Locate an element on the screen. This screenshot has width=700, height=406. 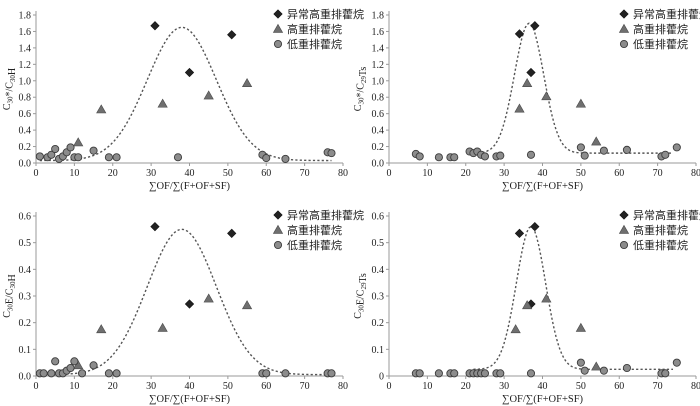
y-tick-label: 1.0 is located at coordinates (378, 81).